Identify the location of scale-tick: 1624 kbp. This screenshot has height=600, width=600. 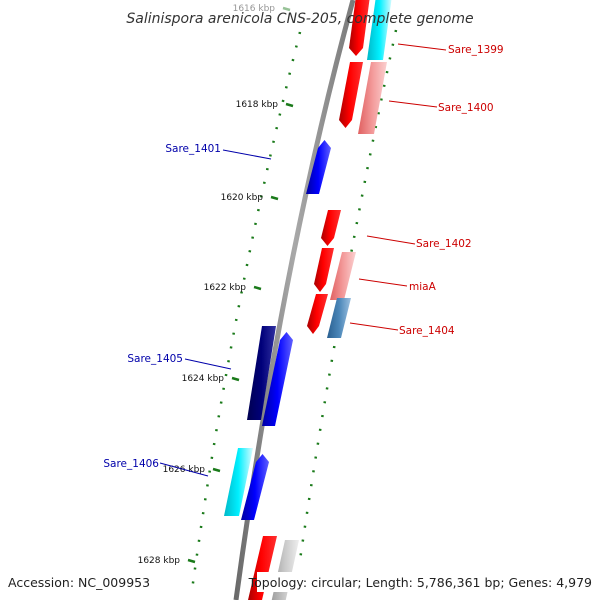
(211, 379).